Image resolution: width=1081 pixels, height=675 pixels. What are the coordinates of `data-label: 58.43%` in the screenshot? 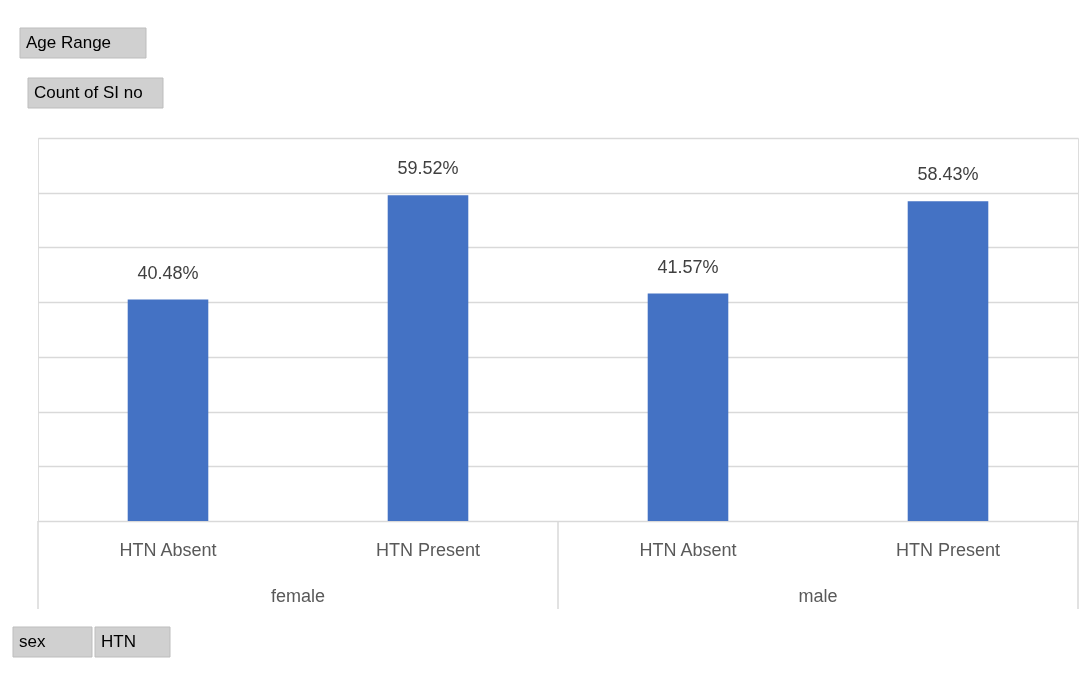 It's located at (948, 174).